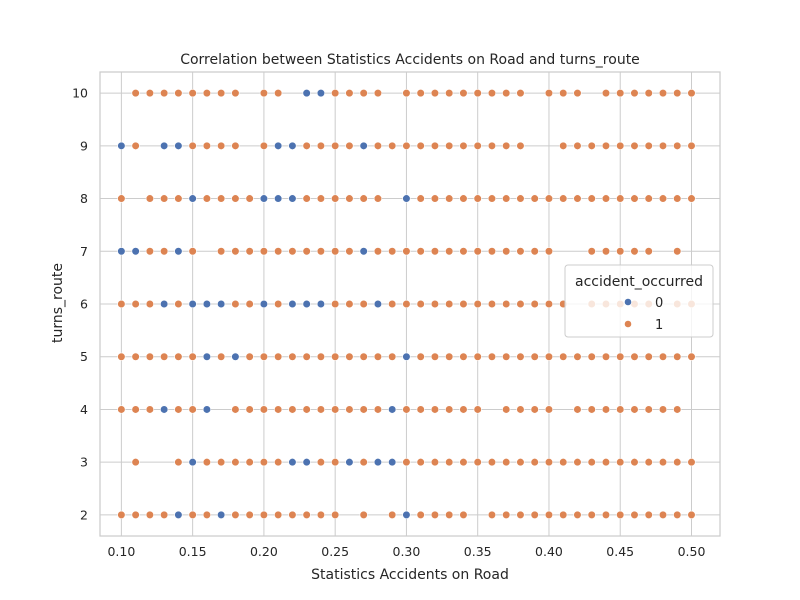 This screenshot has height=600, width=800. What do you see at coordinates (193, 551) in the screenshot?
I see `x-tick-label: 0.15` at bounding box center [193, 551].